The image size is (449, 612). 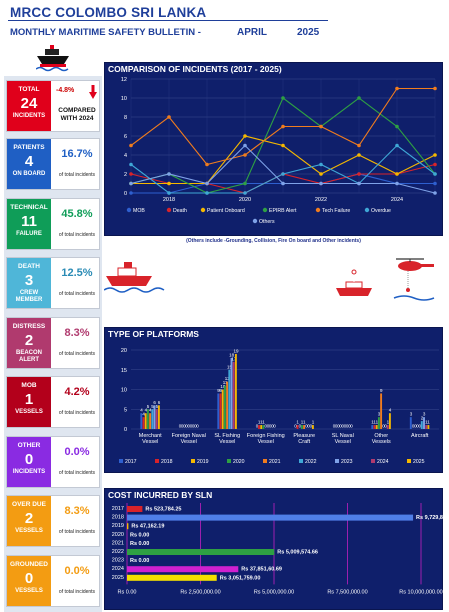 I want to click on kpi-tile: TECHNICAL 11 FAILURE, so click(x=29, y=223).